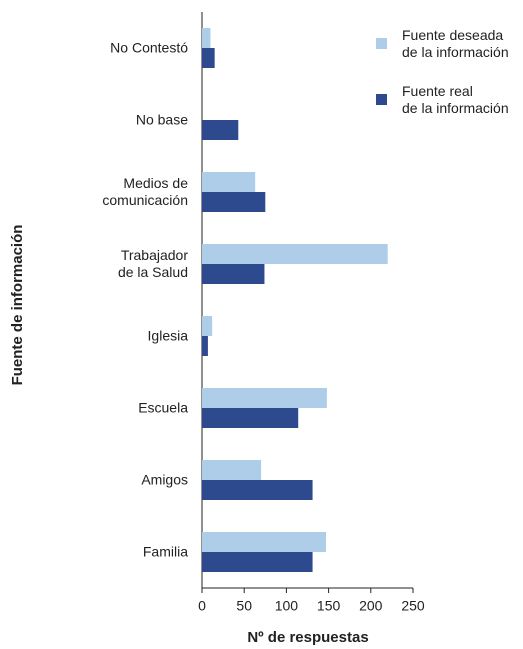 The height and width of the screenshot is (649, 523). I want to click on y-tick-label: No base, so click(161, 119).